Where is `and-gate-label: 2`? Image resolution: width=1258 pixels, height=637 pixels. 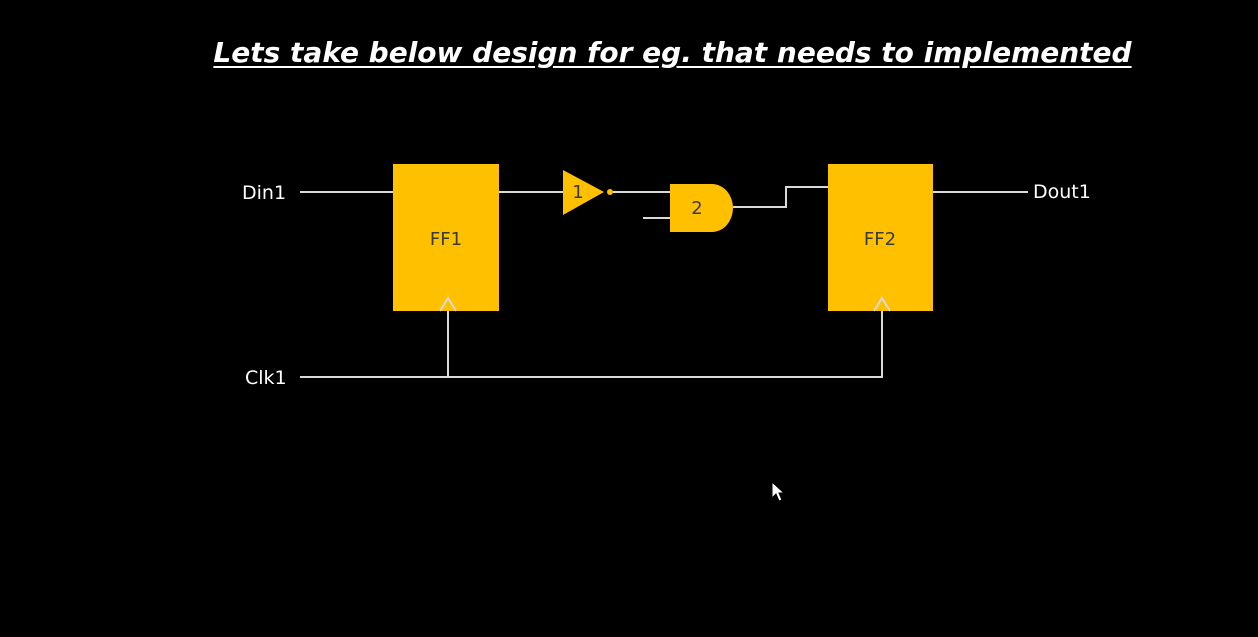 and-gate-label: 2 is located at coordinates (696, 208).